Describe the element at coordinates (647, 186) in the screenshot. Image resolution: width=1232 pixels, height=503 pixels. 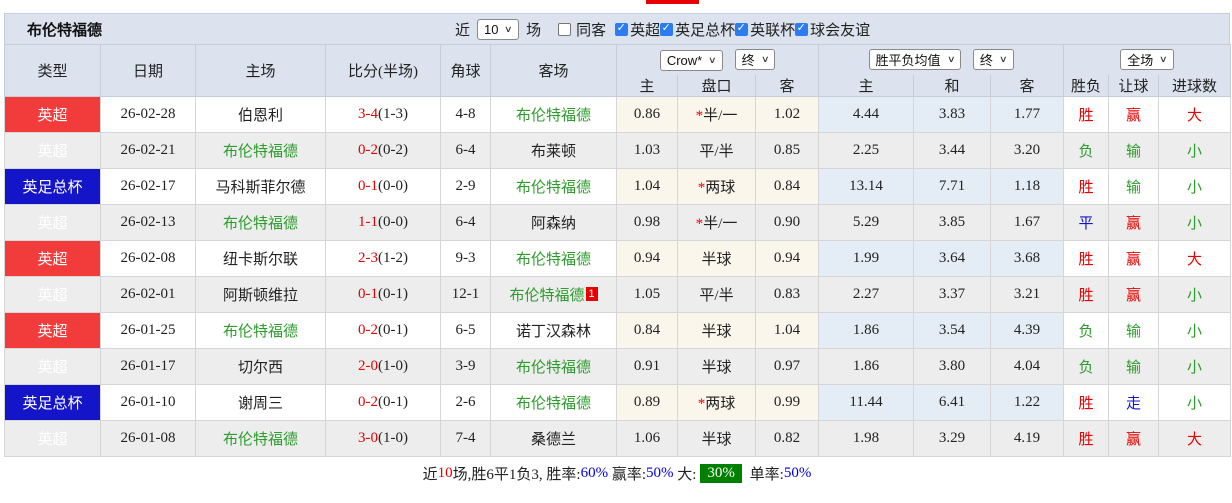
I see `odds-home: 1.04` at that location.